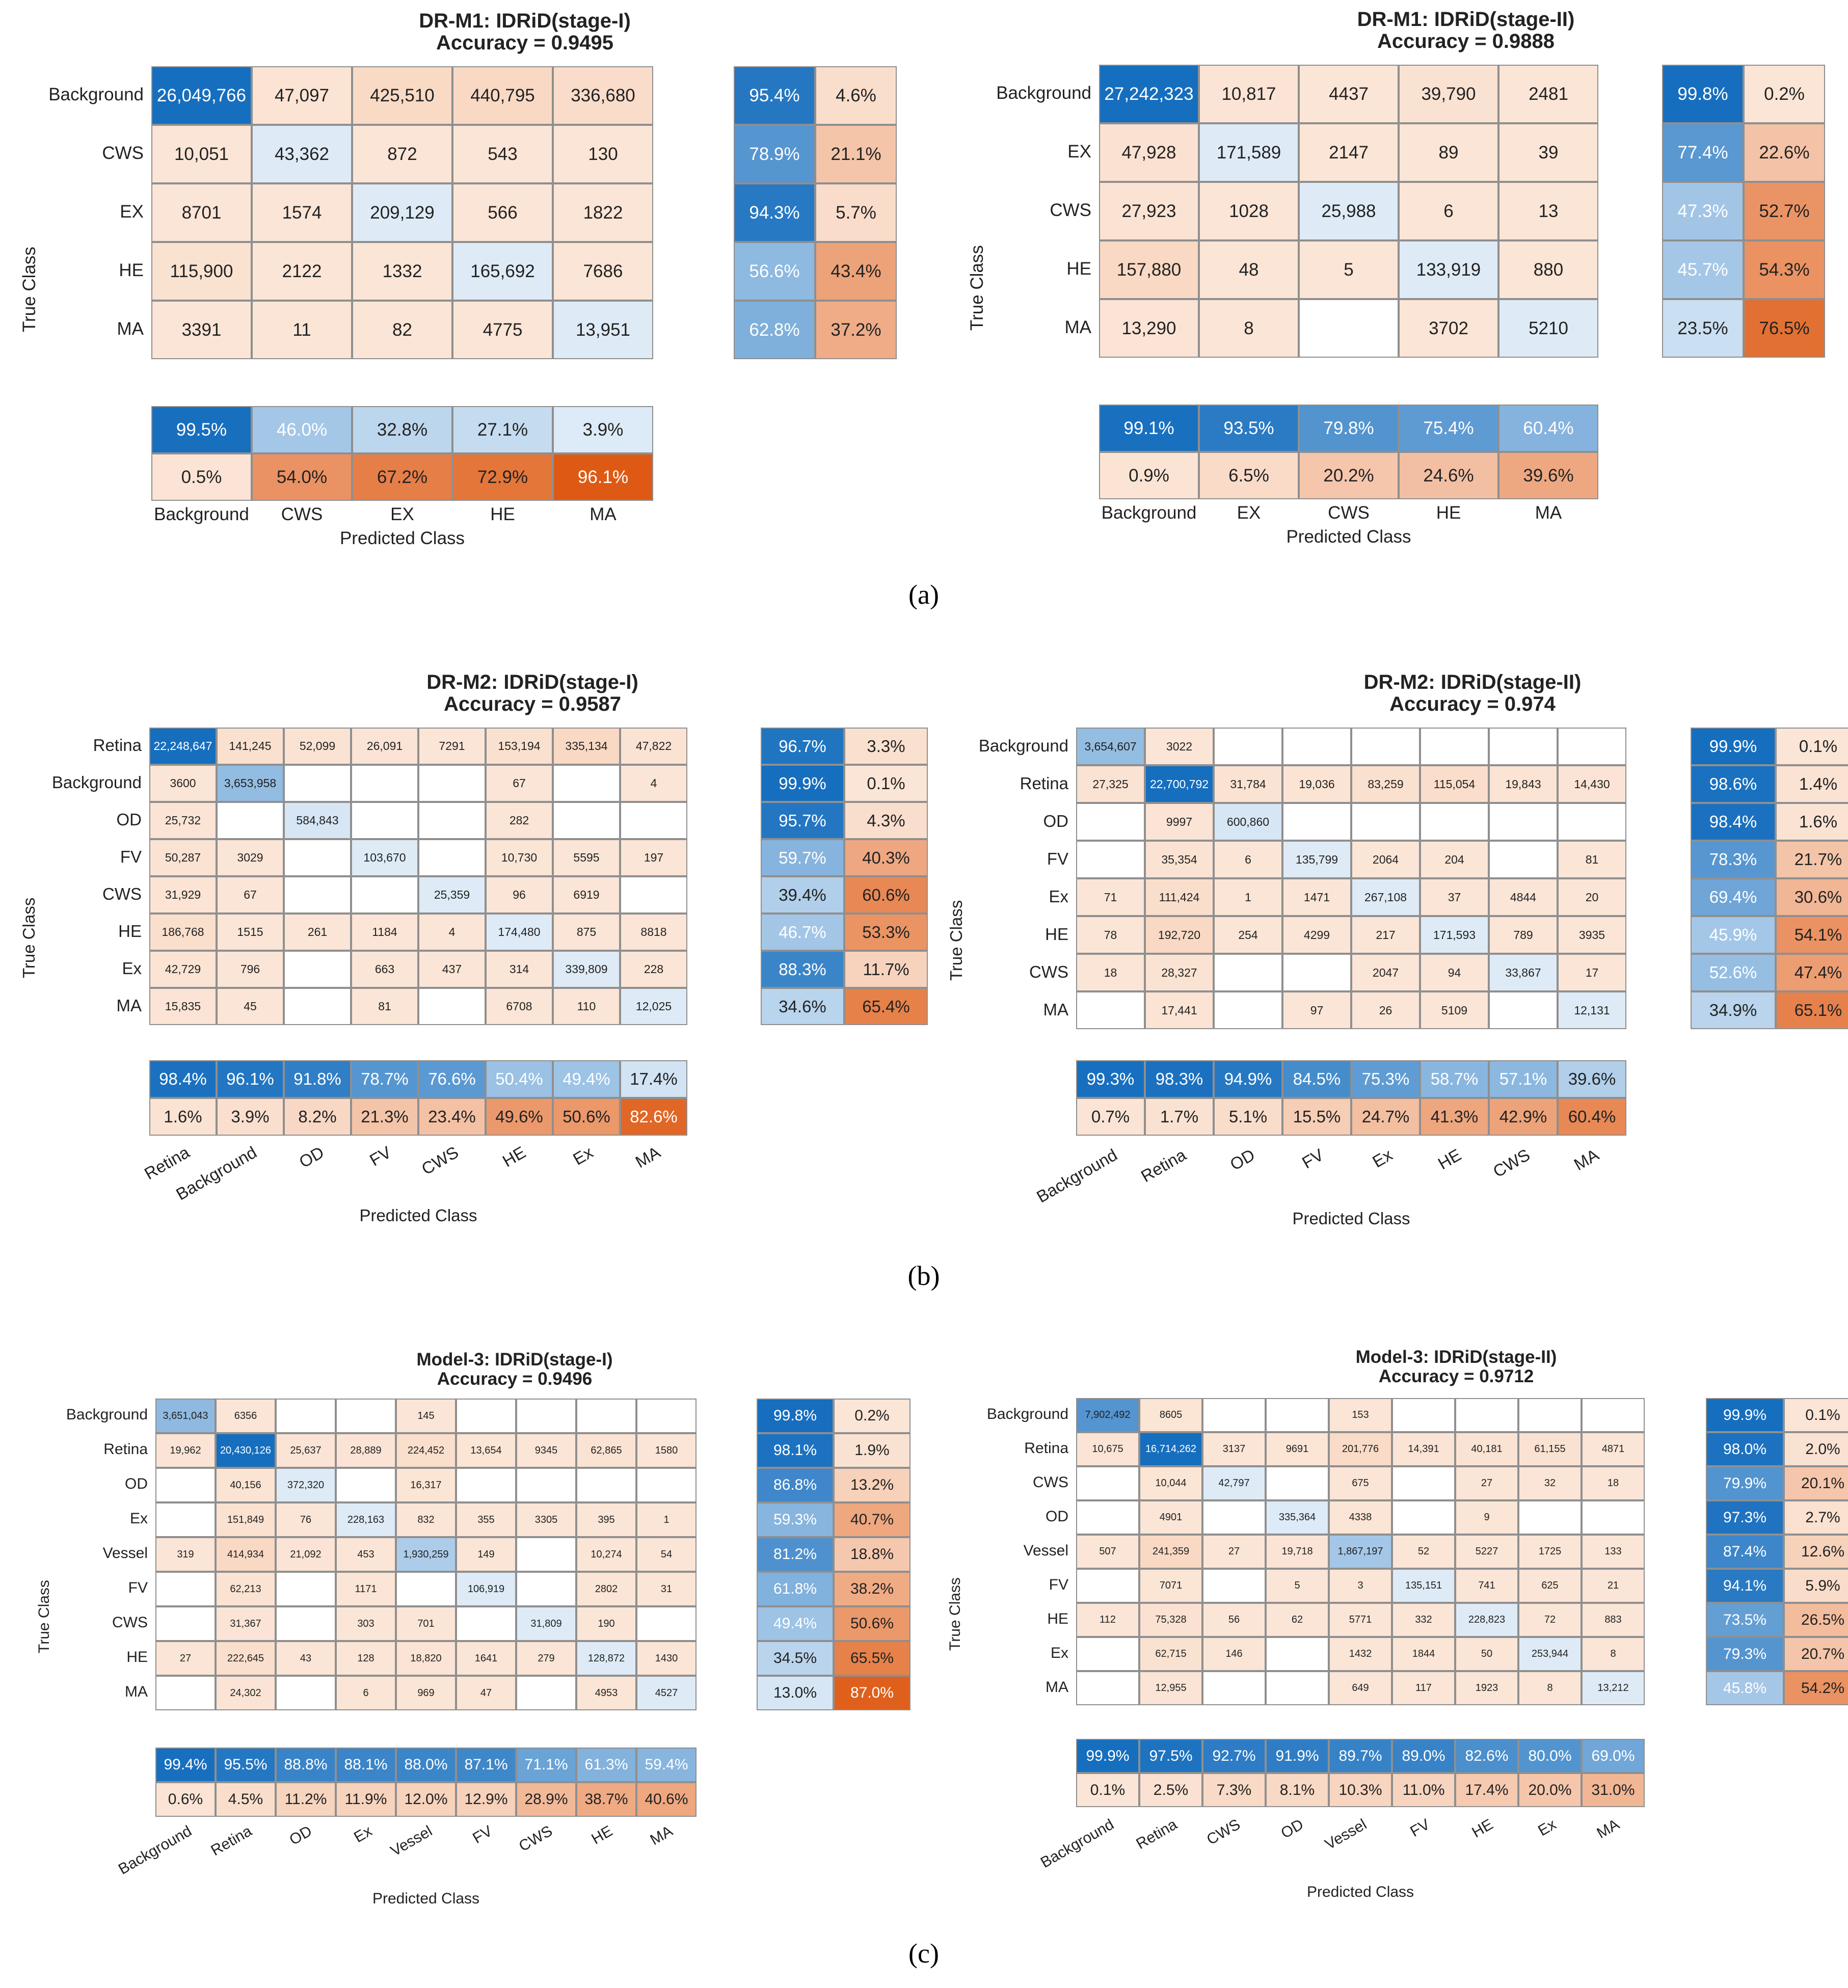  I want to click on col-summary-correct: 99.3%, so click(1111, 1079).